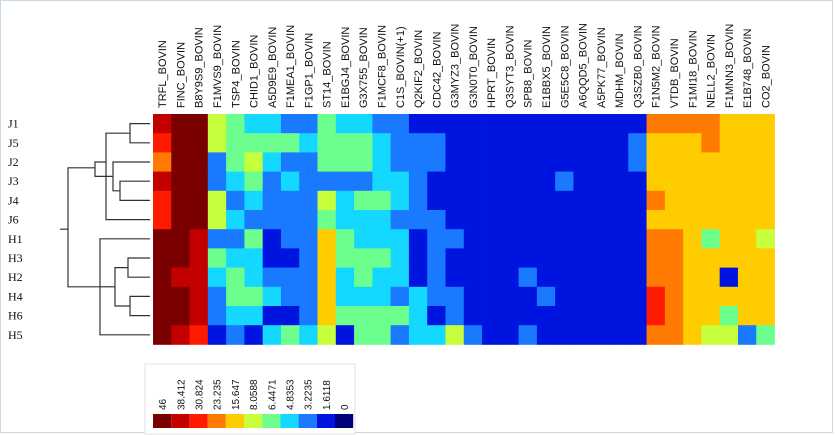 The width and height of the screenshot is (835, 435). I want to click on column-label: F1MI18_BOVIN, so click(693, 69).